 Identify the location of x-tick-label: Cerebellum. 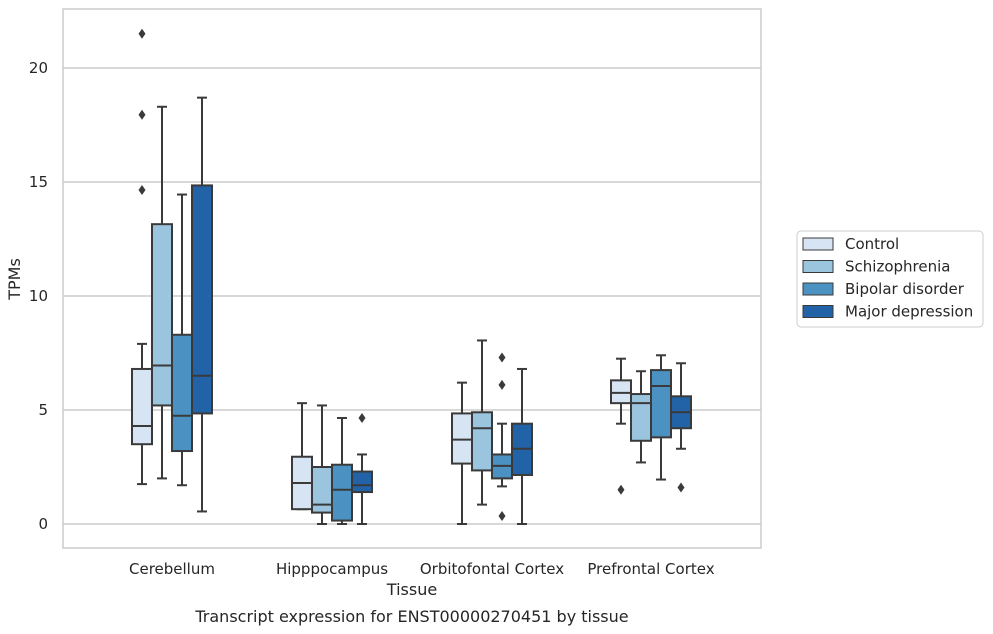
(172, 569).